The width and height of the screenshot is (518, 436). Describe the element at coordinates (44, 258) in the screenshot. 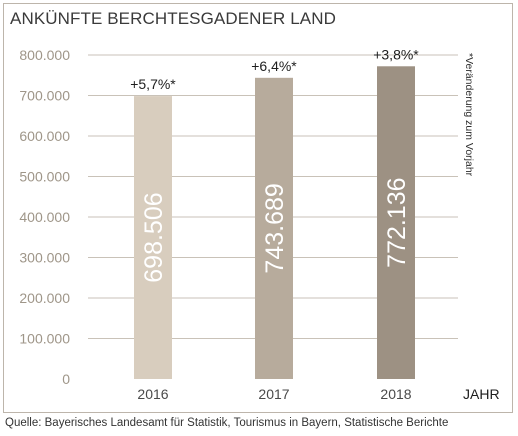

I see `y-tick-label: 300.000` at that location.